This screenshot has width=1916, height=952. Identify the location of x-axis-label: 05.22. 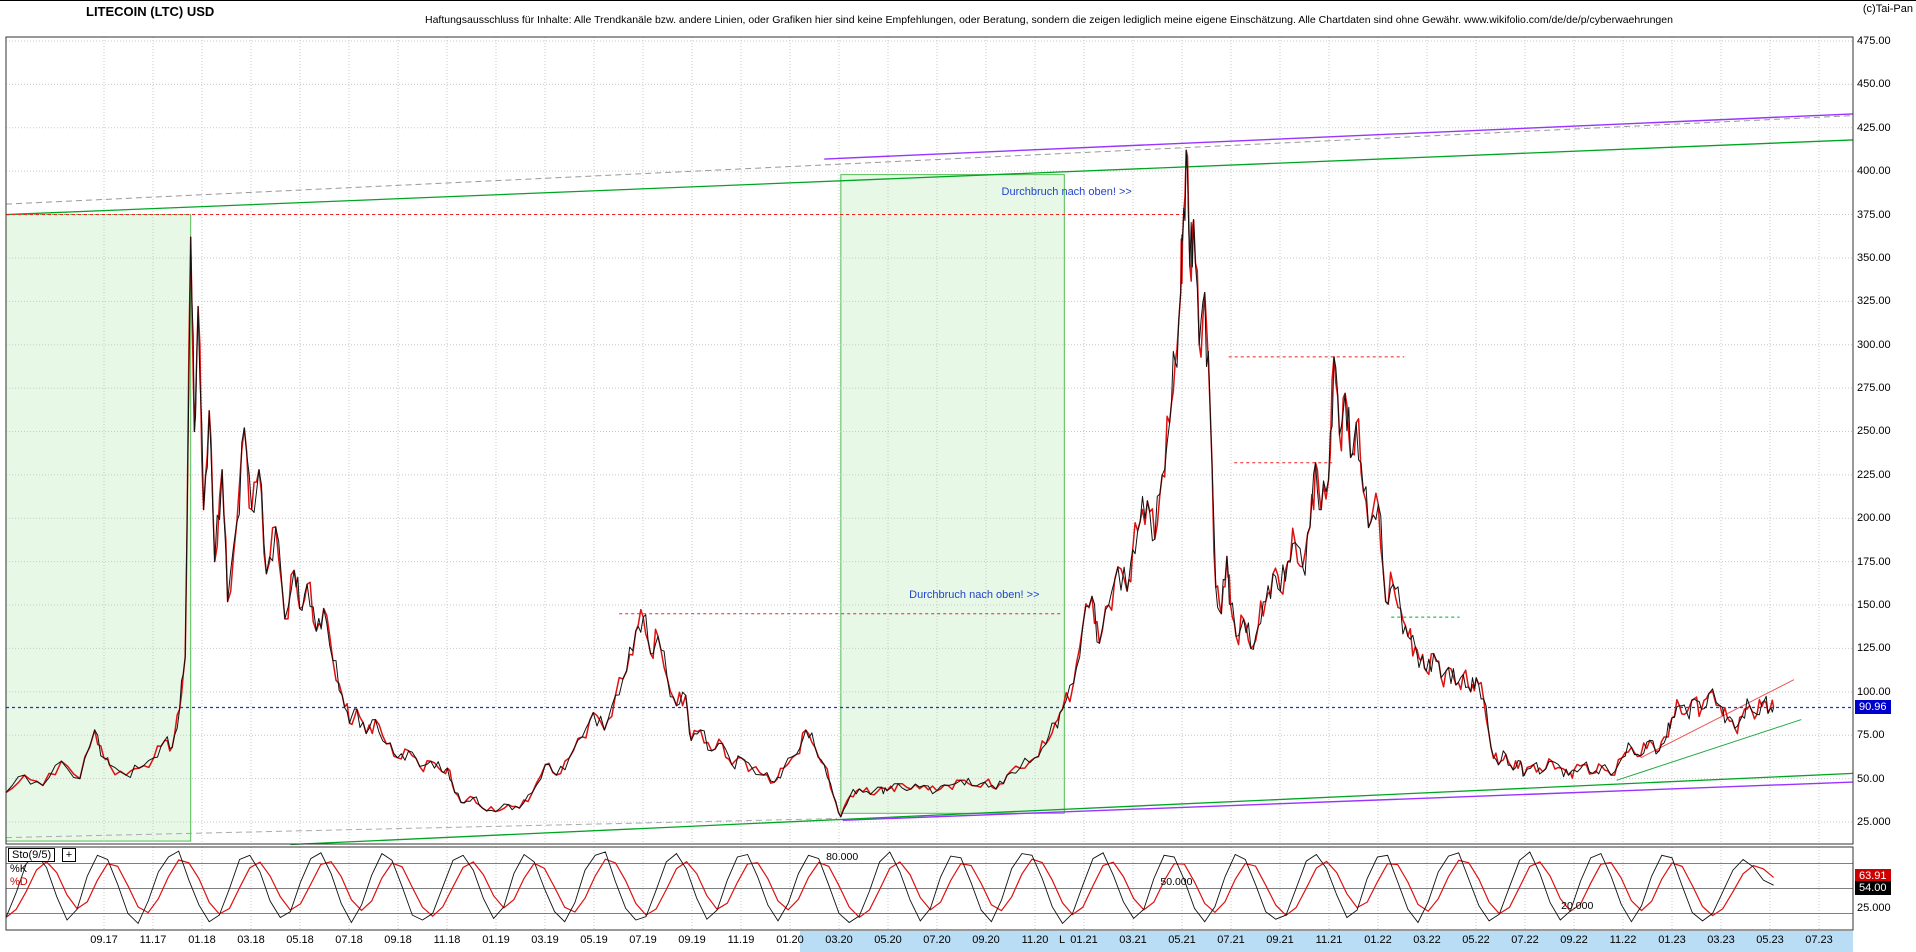
(1476, 940).